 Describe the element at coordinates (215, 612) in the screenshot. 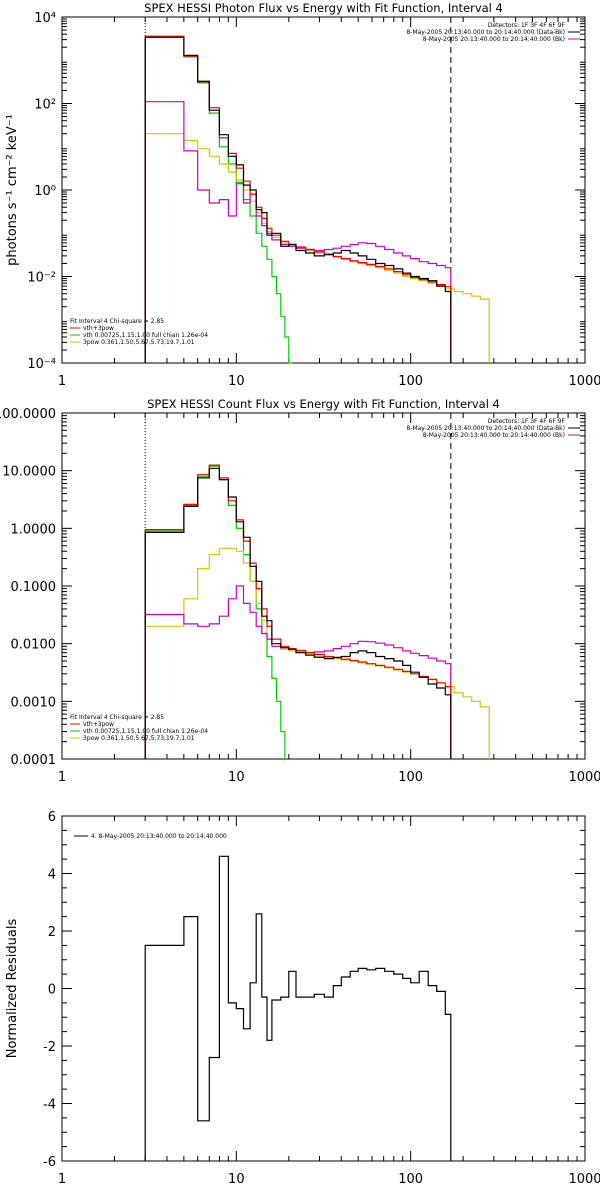

I see `series-vth-line` at that location.